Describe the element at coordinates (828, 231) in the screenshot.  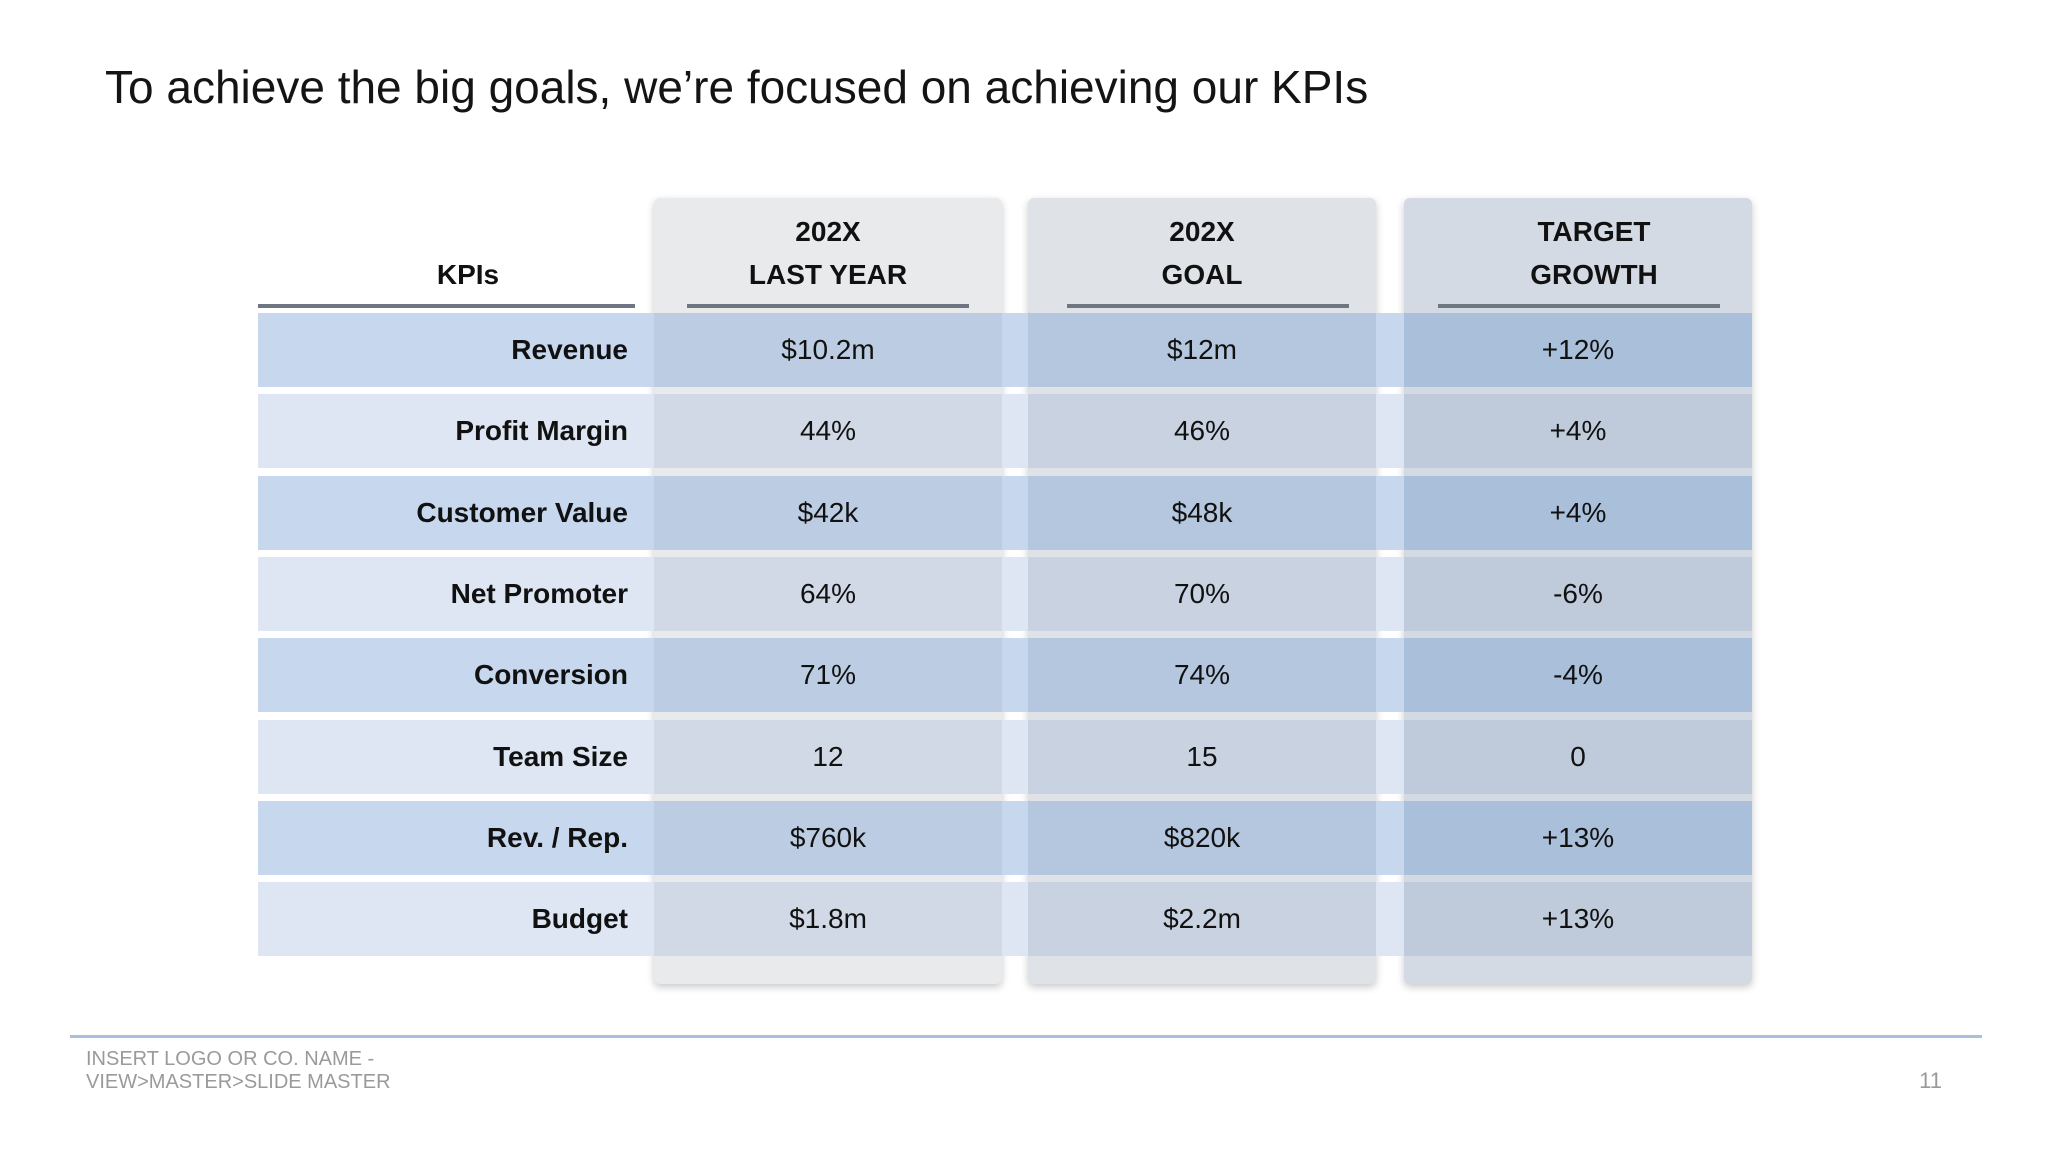
I see `last-year-header-line1: 202X` at that location.